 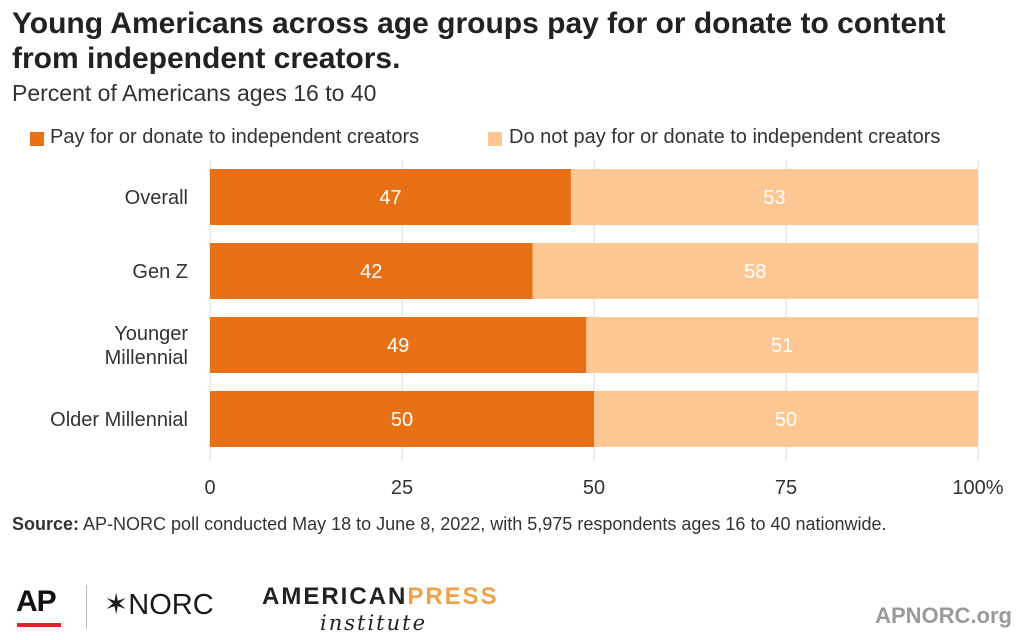 What do you see at coordinates (335, 596) in the screenshot?
I see `api-american: AMERICAN` at bounding box center [335, 596].